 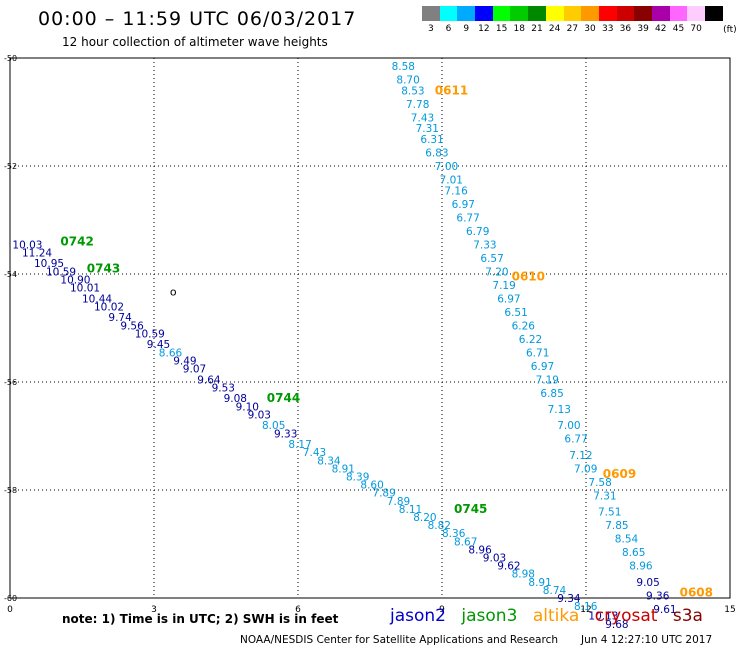 I want to click on scale-swatch: 24, so click(x=554, y=20).